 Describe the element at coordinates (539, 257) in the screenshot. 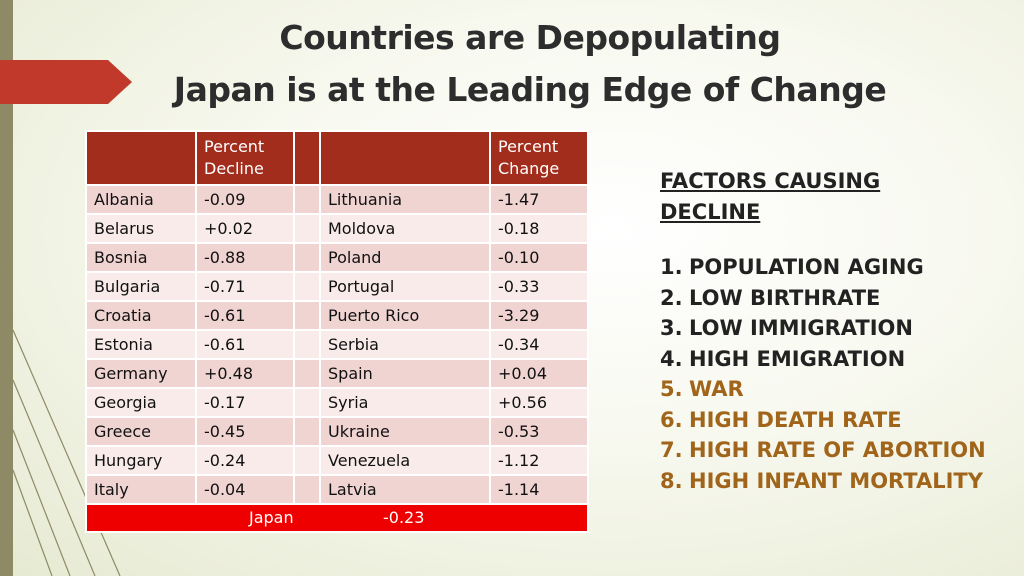

I see `value-right-cell: -0.10` at that location.